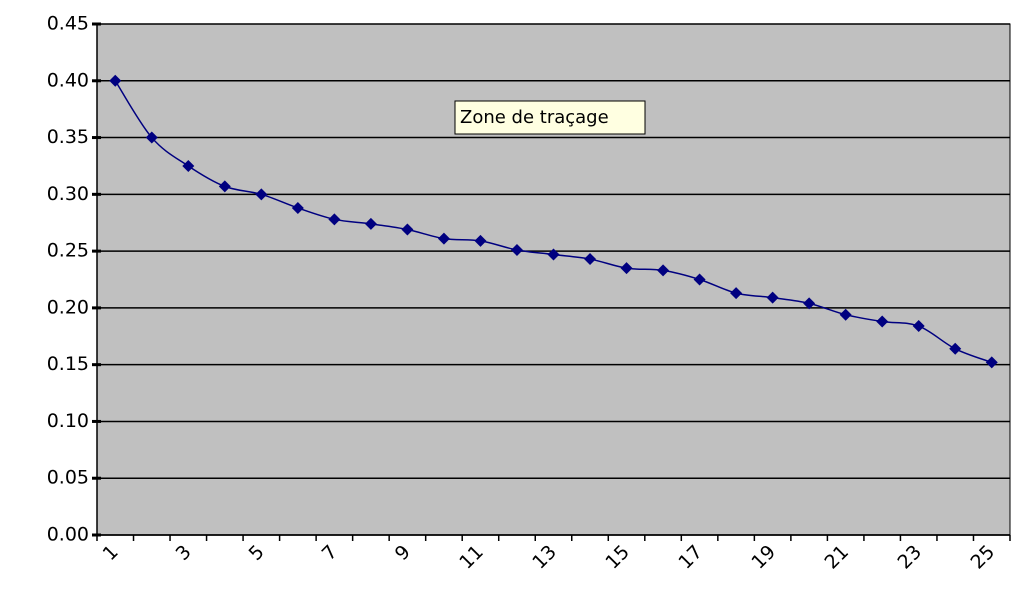 The width and height of the screenshot is (1019, 604). Describe the element at coordinates (471, 557) in the screenshot. I see `x-tick-label: 11` at that location.